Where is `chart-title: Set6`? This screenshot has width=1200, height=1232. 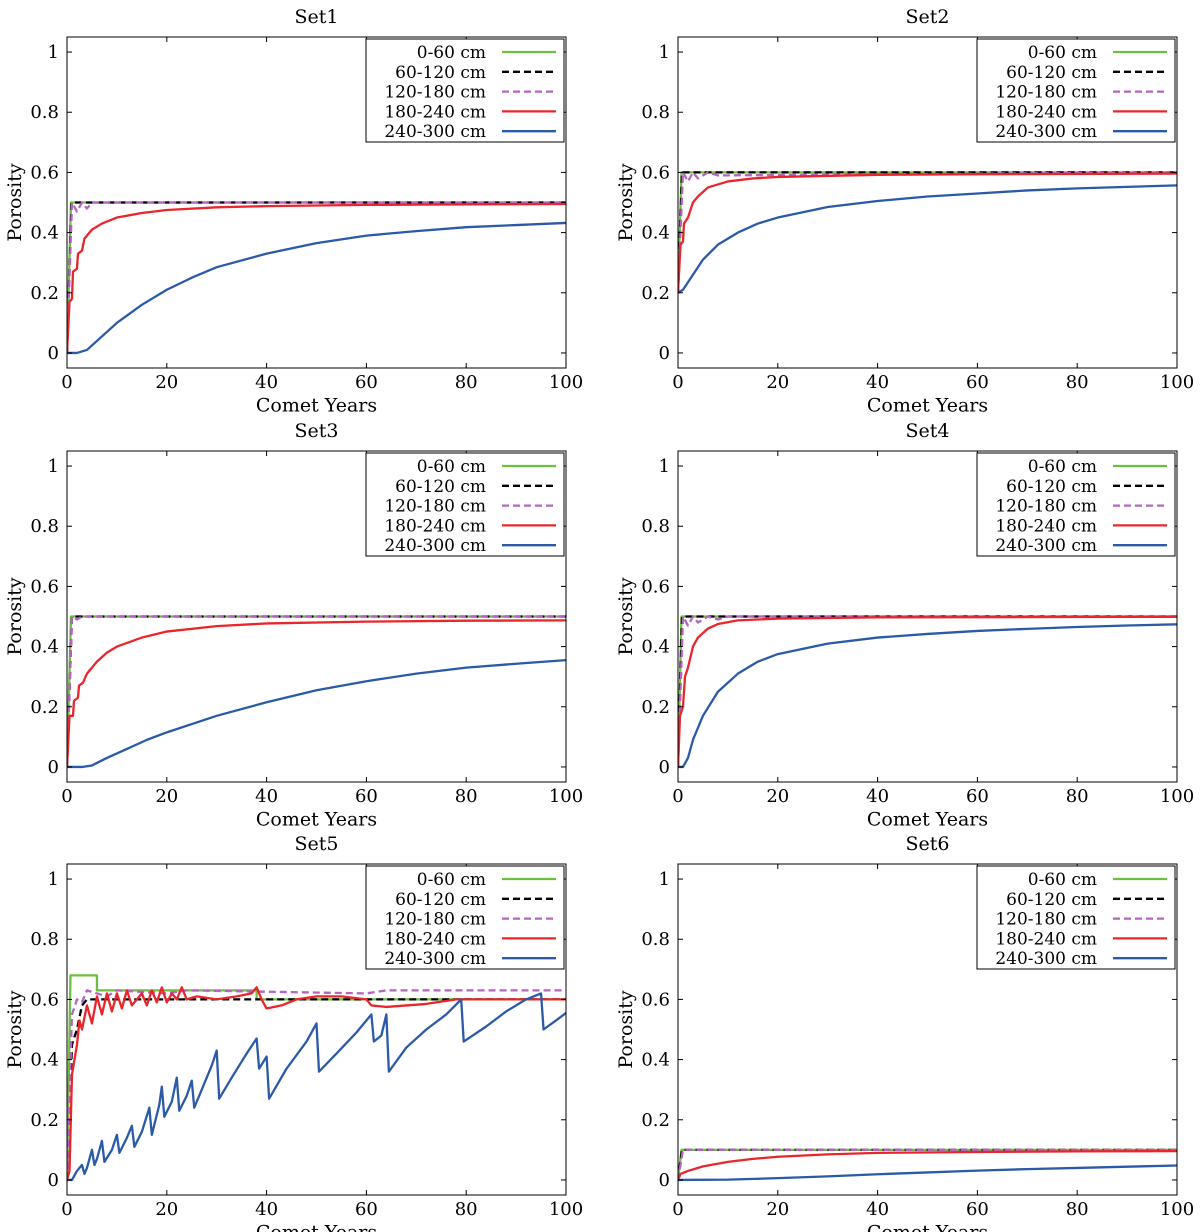
chart-title: Set6 is located at coordinates (928, 844).